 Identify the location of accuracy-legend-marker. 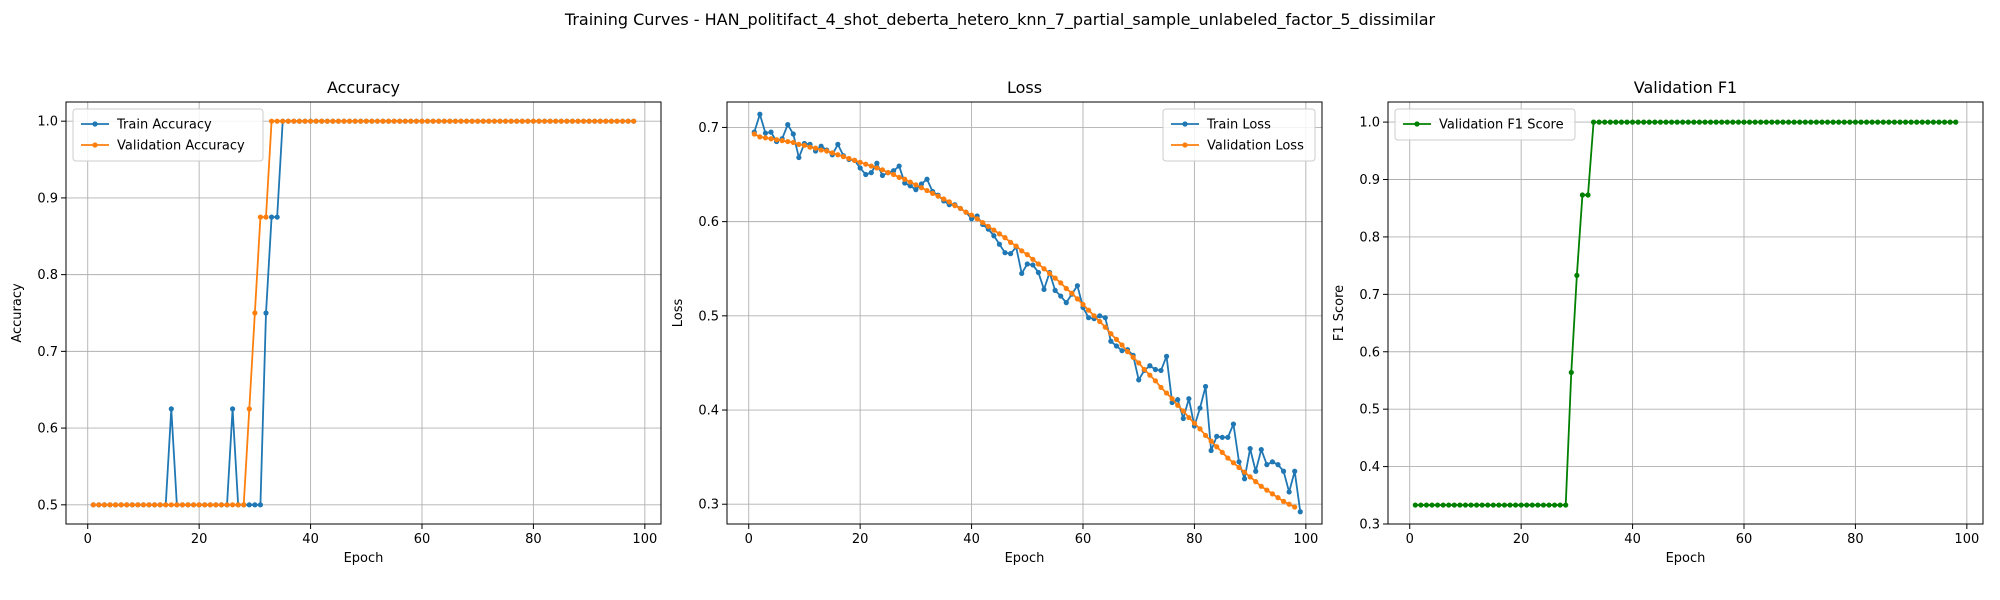
(95, 124).